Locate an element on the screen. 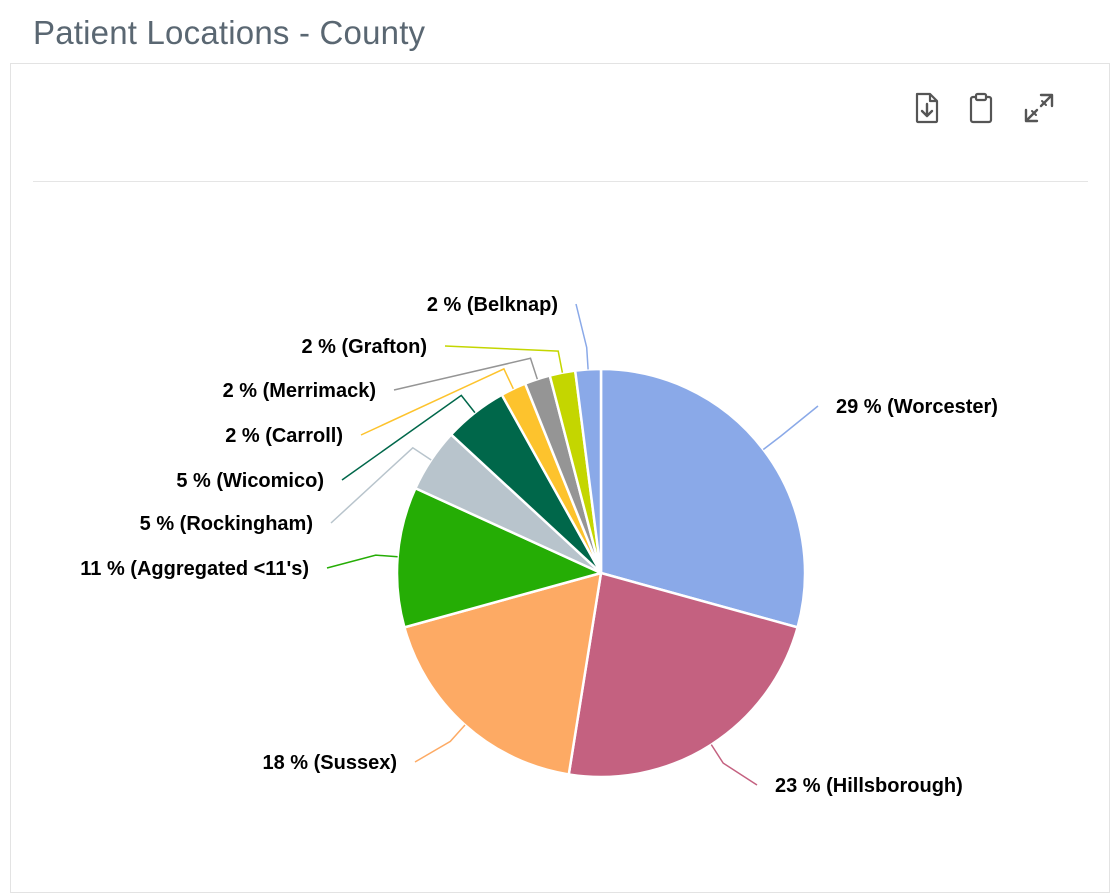 This screenshot has height=893, width=1120. data-label: 2 % (Carroll) is located at coordinates (284, 436).